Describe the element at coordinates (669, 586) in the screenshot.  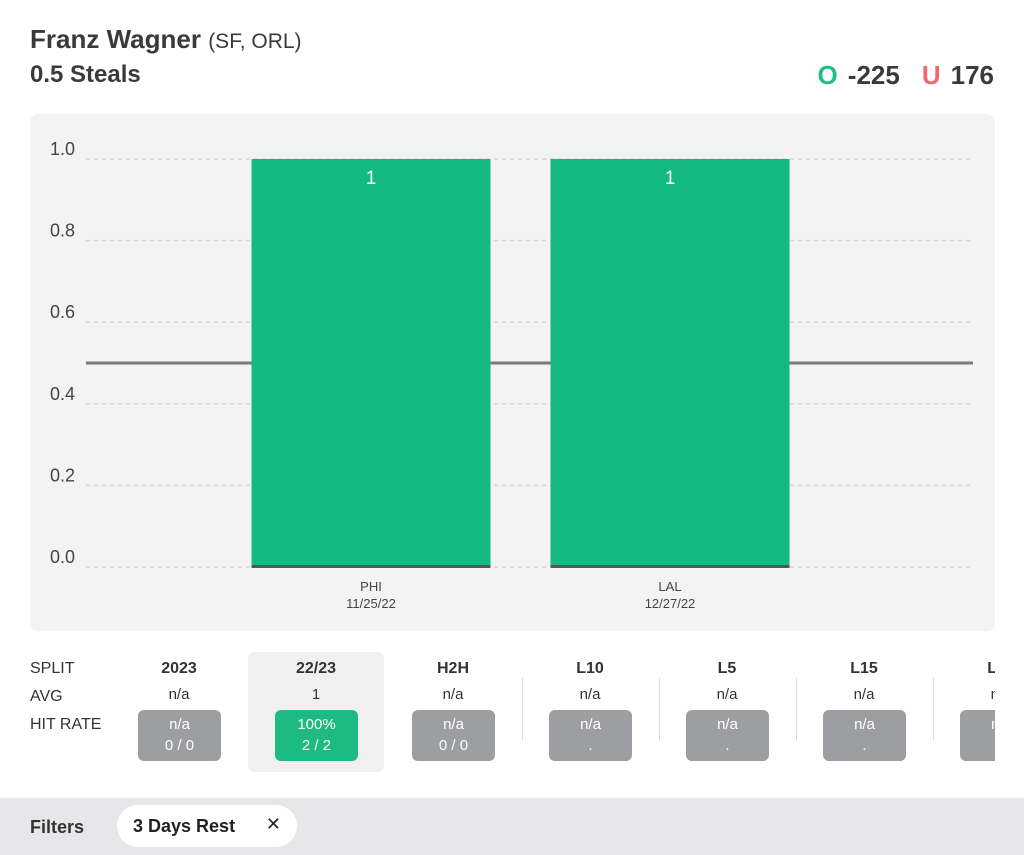
I see `x-tick-opponent: LAL` at that location.